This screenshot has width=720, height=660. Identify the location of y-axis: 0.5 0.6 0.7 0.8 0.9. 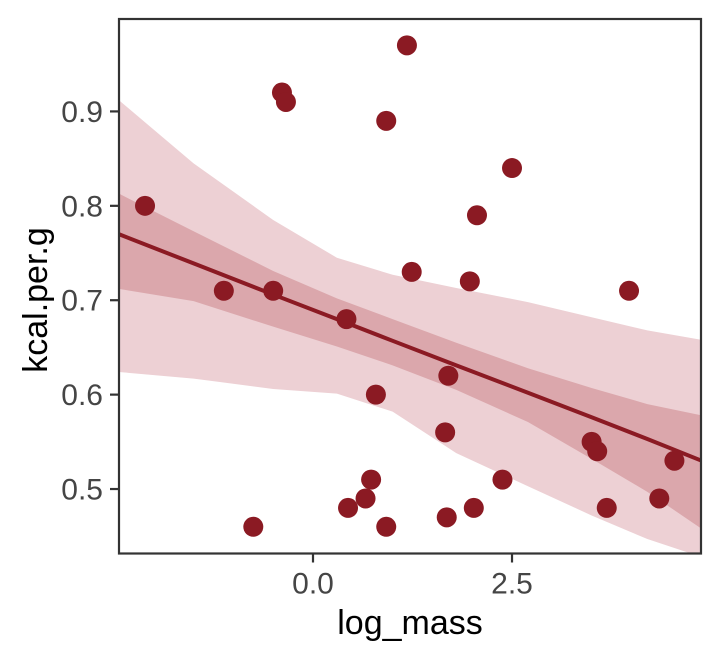
(90, 301).